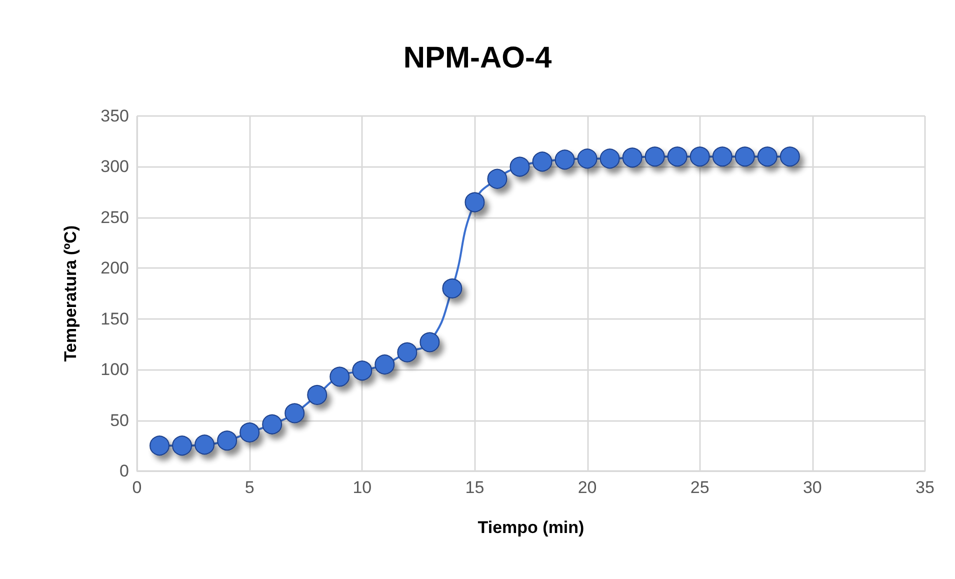 The width and height of the screenshot is (955, 579). I want to click on y-tick-label: 200, so click(114, 268).